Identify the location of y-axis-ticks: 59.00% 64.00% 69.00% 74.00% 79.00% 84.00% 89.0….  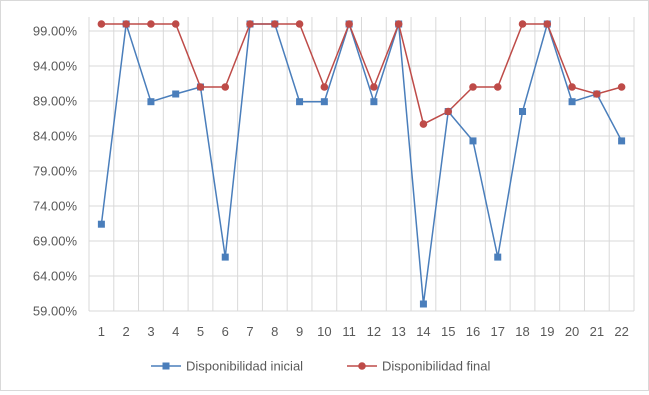
(55, 171).